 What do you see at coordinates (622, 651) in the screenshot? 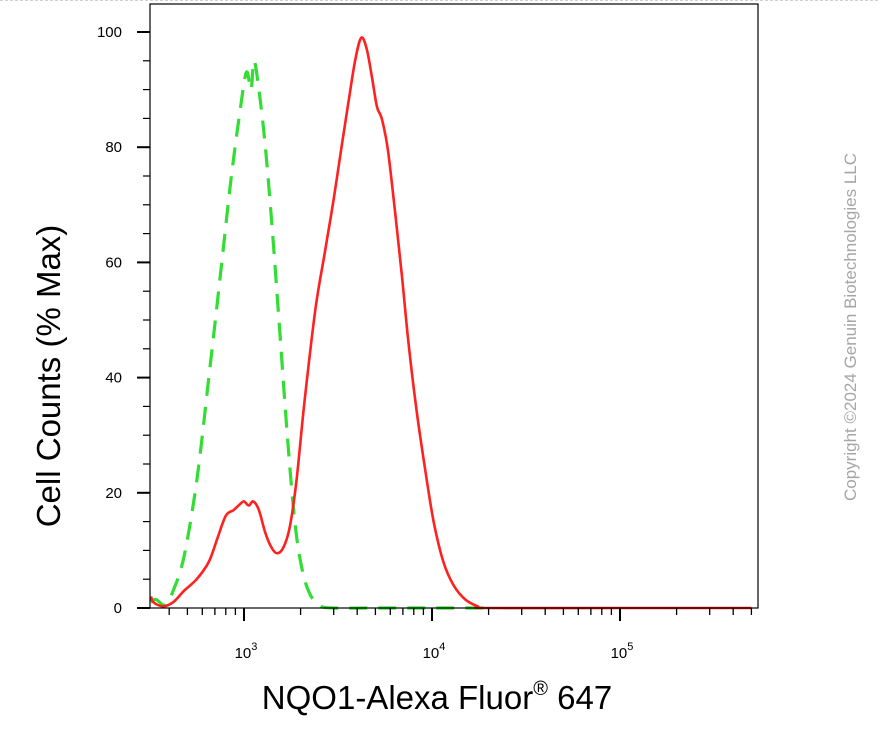
I see `x-tick-label: 10⁵` at bounding box center [622, 651].